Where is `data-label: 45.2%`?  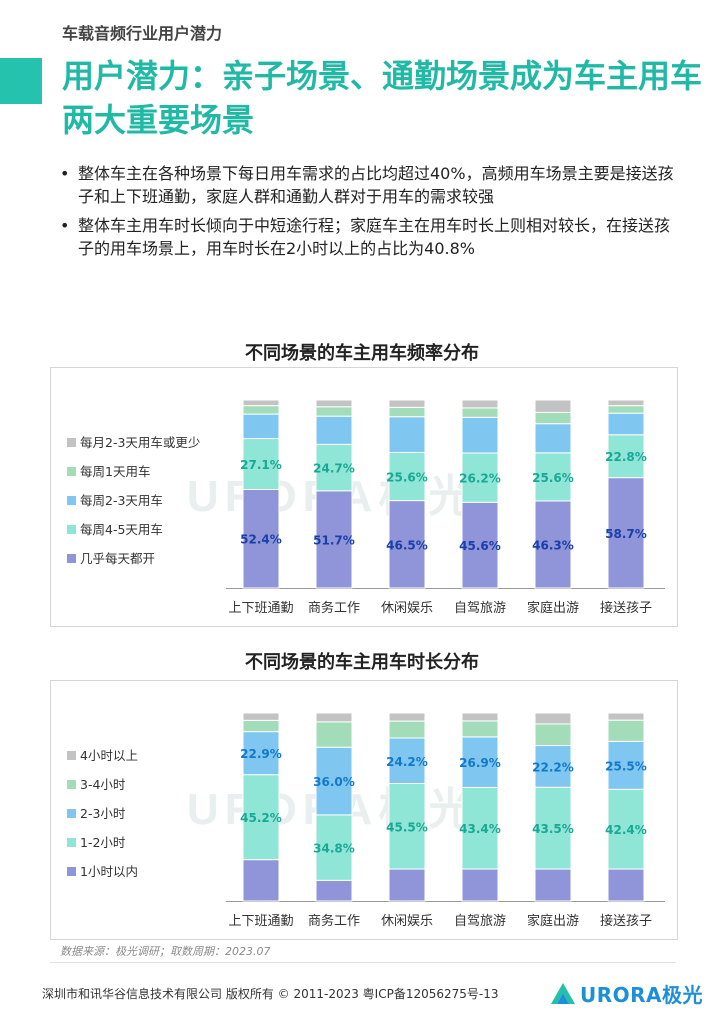 data-label: 45.2% is located at coordinates (261, 818).